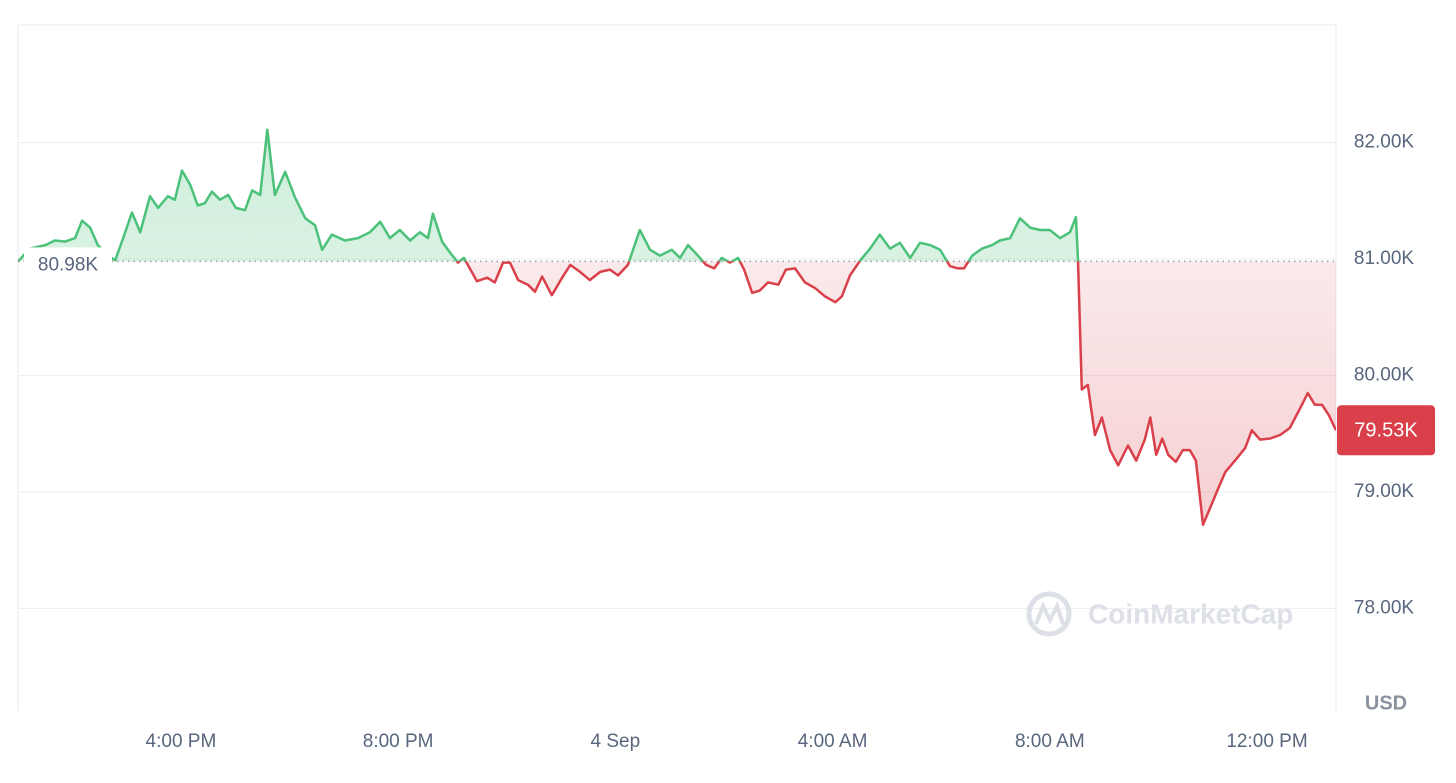 This screenshot has height=783, width=1456. What do you see at coordinates (1384, 258) in the screenshot?
I see `y-tick-label: 81.00K` at bounding box center [1384, 258].